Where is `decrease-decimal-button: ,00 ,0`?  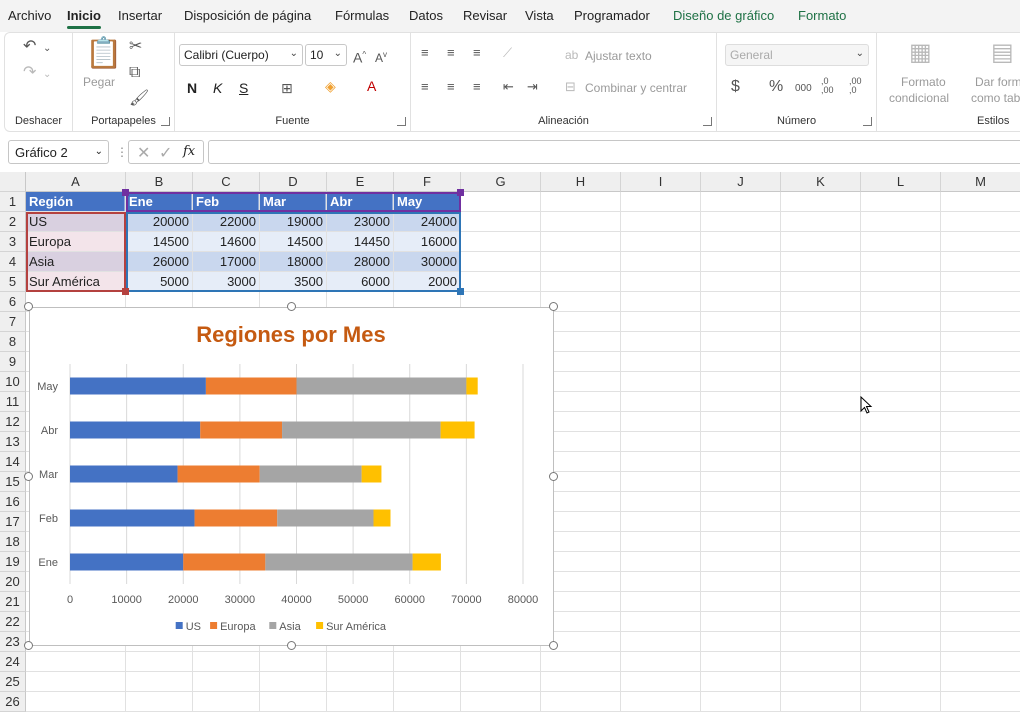
decrease-decimal-button: ,00 ,0 is located at coordinates (855, 85).